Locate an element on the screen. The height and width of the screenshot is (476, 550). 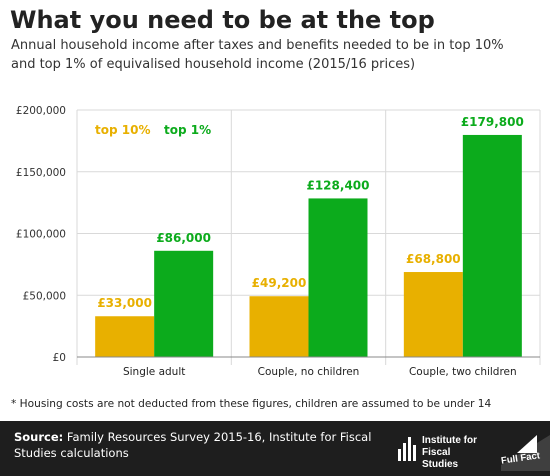
fullfact-logo: Full Fact is located at coordinates (523, 451).